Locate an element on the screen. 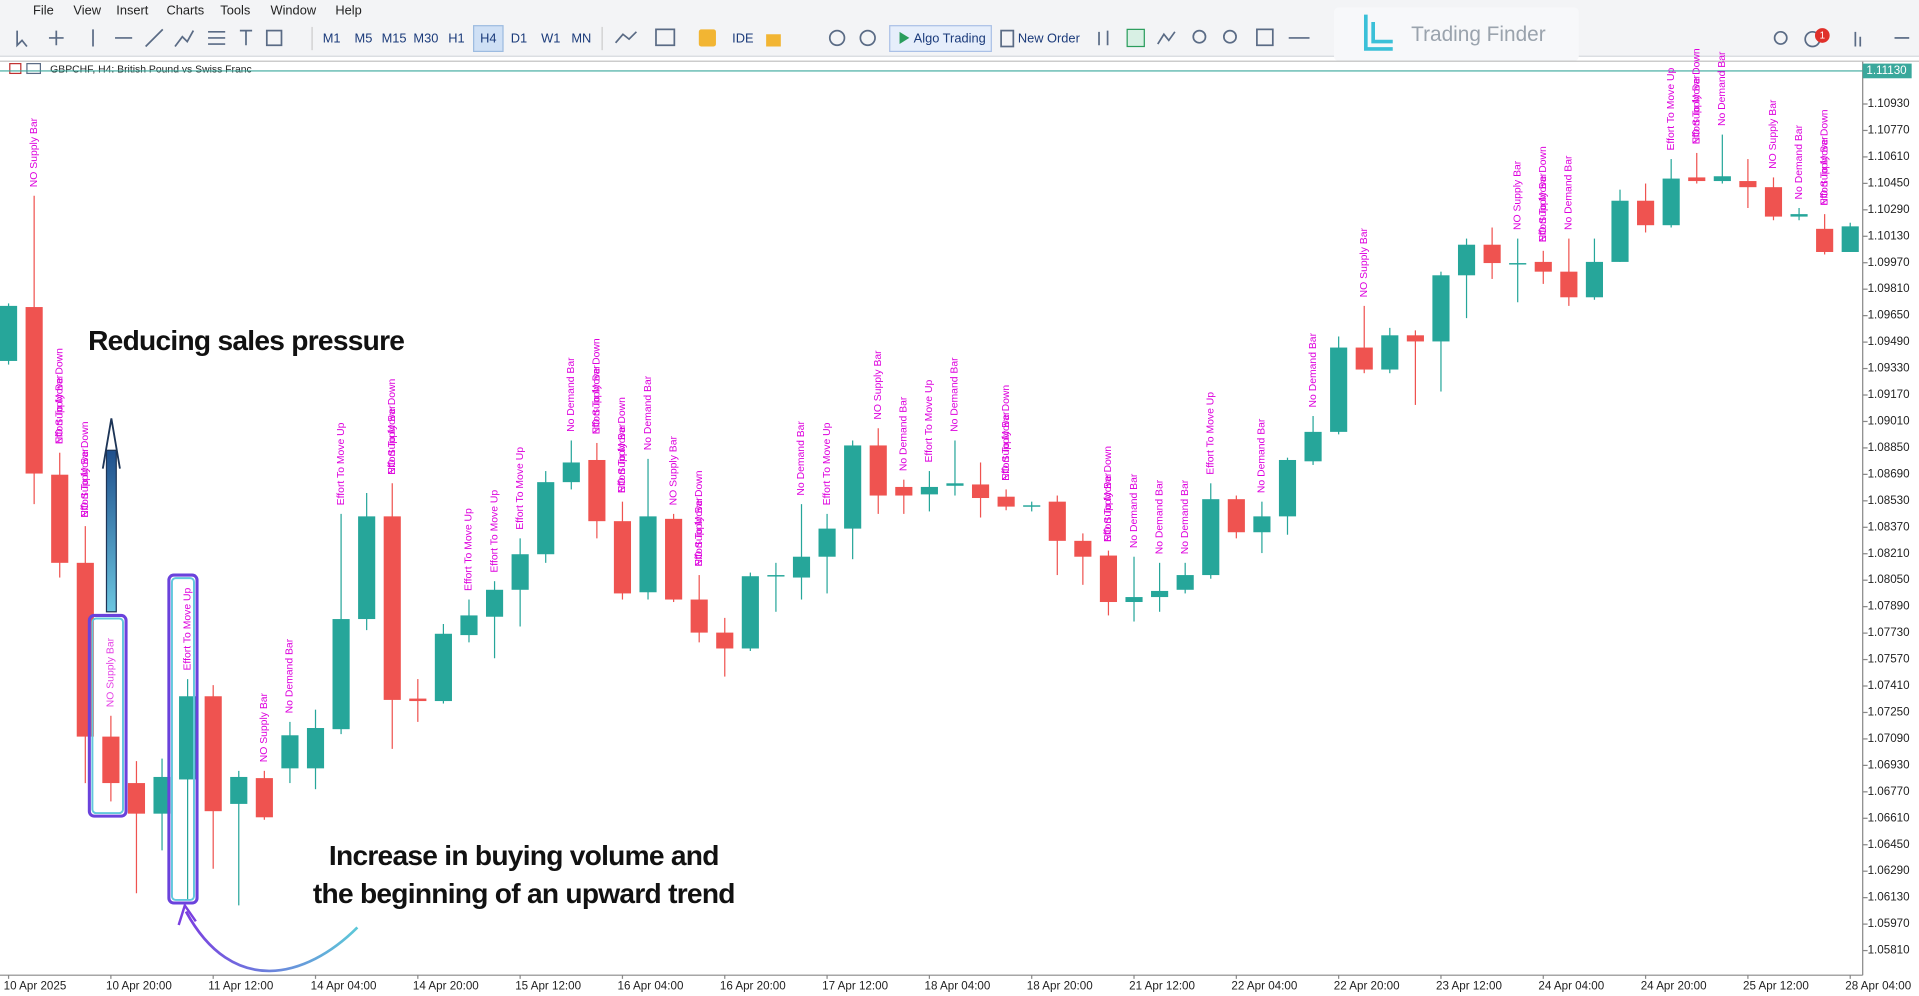 The height and width of the screenshot is (996, 1919). y-tick-label: 1.05970 is located at coordinates (1889, 923).